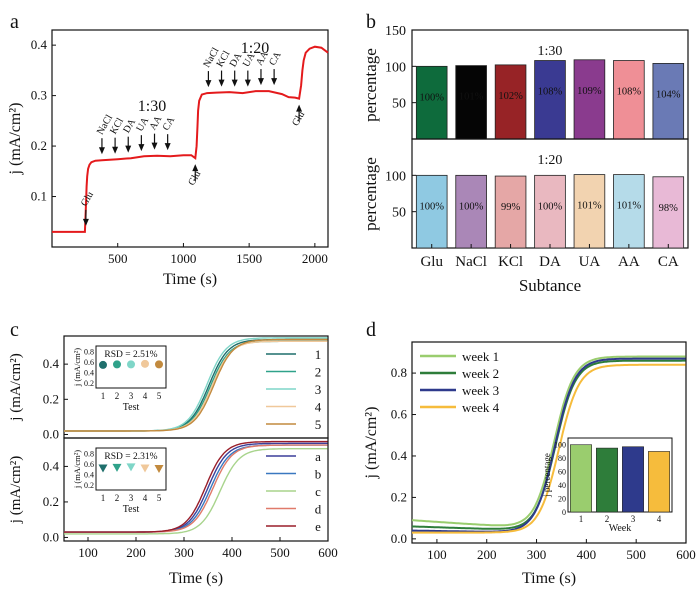 The width and height of the screenshot is (700, 595). What do you see at coordinates (550, 160) in the screenshot?
I see `panel-b-series-name-2: 1:20` at bounding box center [550, 160].